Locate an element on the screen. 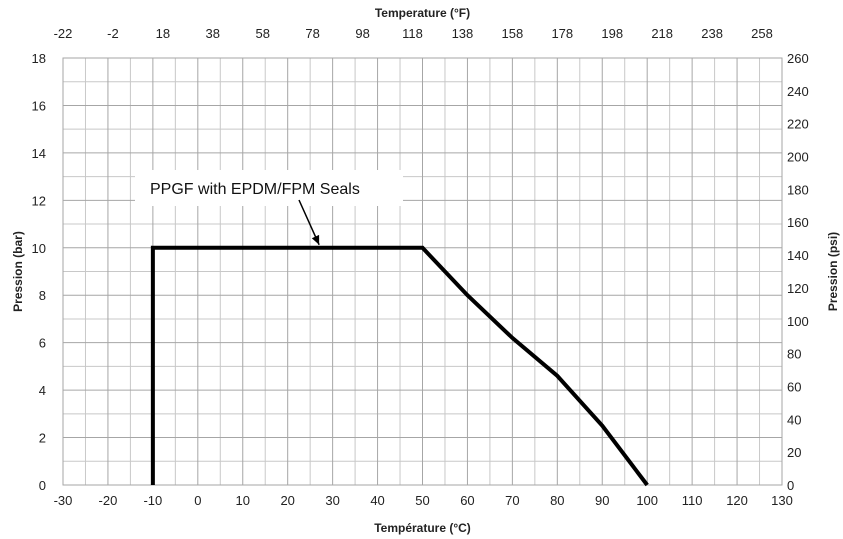 The image size is (843, 539). right-axis-title: Pression (psi) is located at coordinates (833, 271).